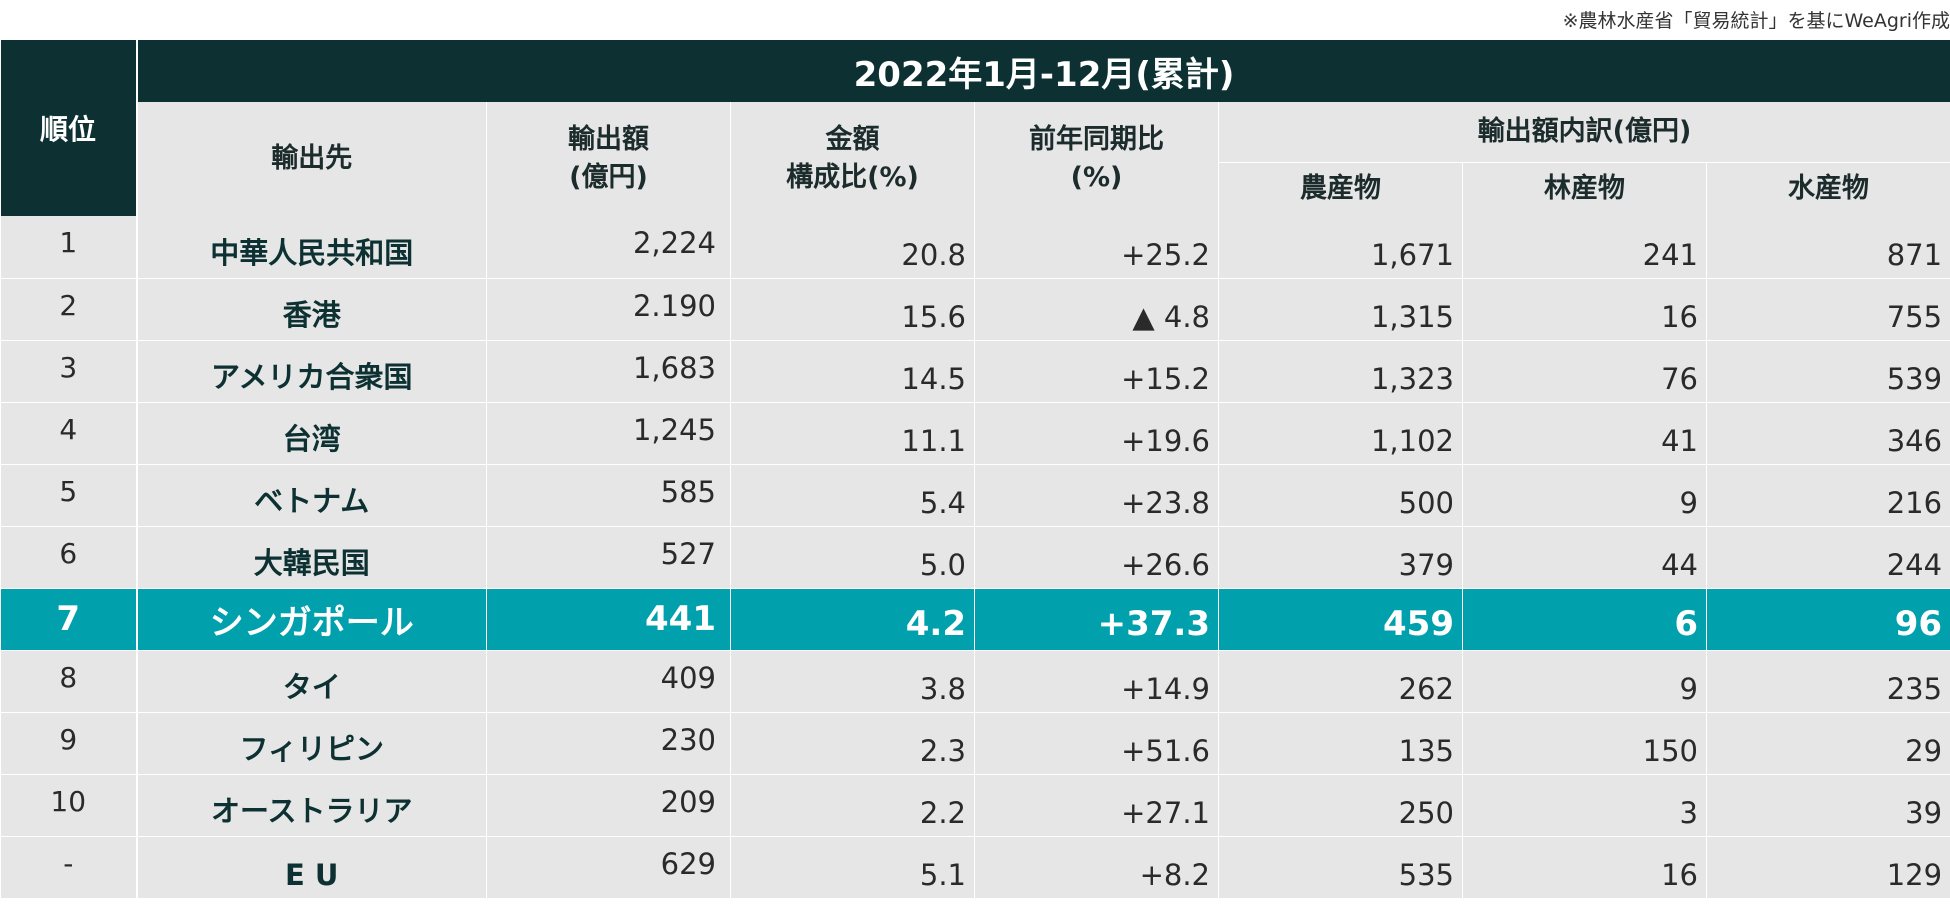 Image resolution: width=1950 pixels, height=910 pixels. I want to click on destination-cell: タイ, so click(311, 681).